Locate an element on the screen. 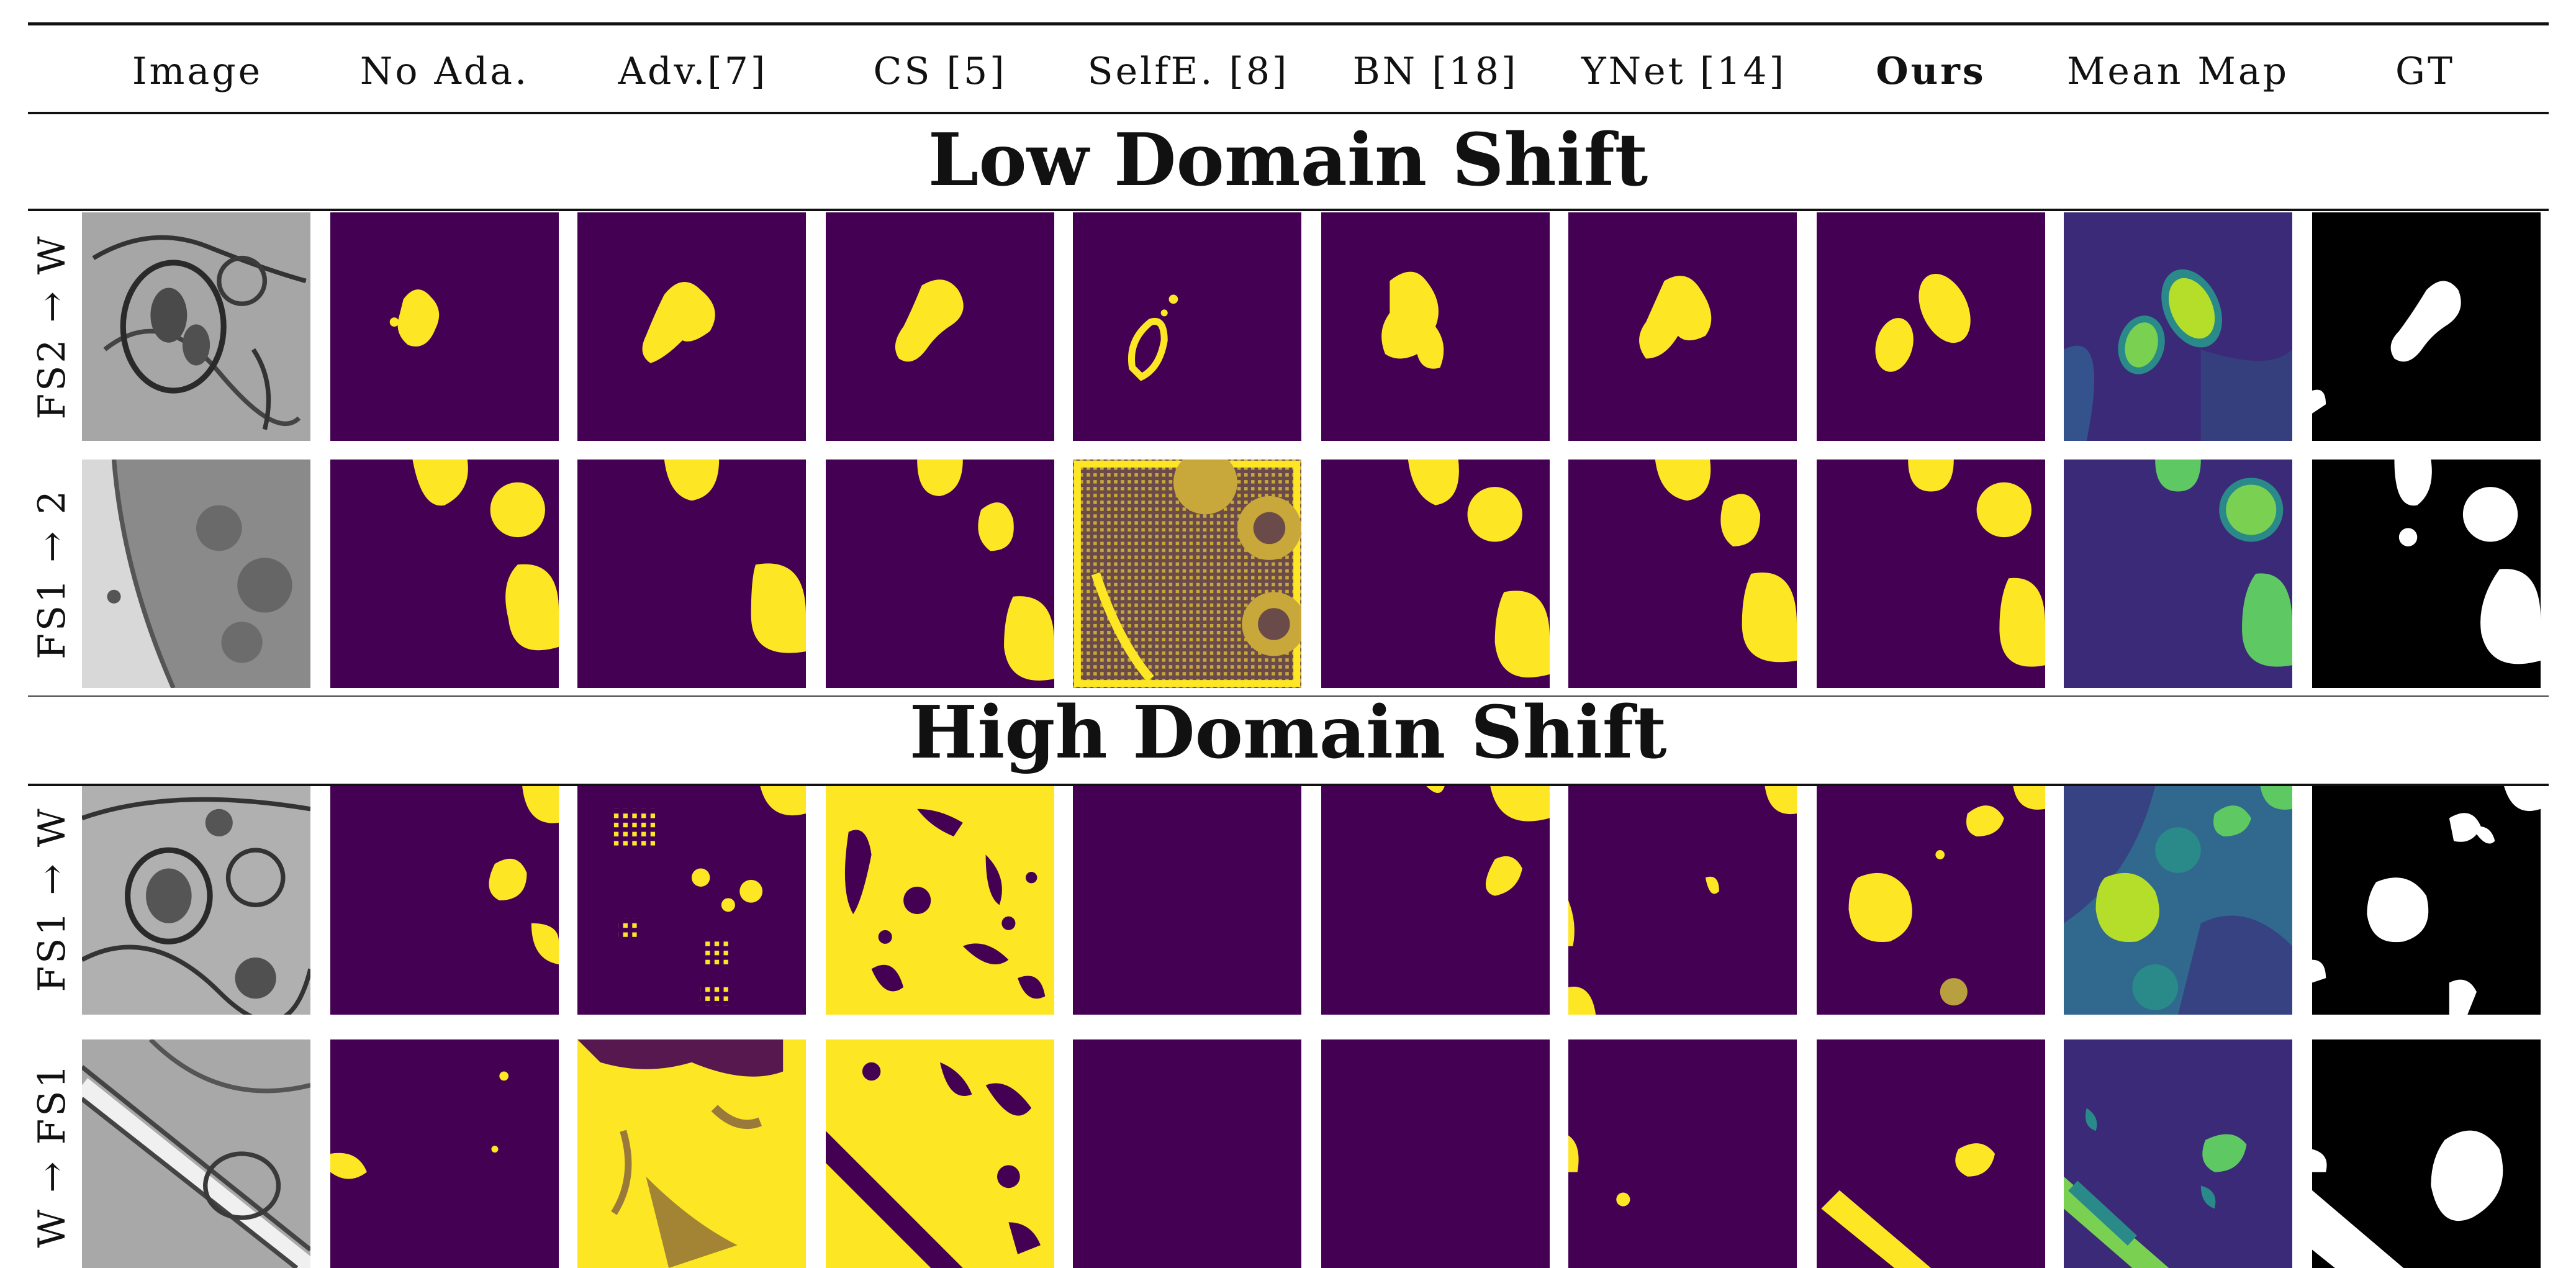 The image size is (2576, 1268). col-header-adv: Adv.[7] is located at coordinates (693, 71).